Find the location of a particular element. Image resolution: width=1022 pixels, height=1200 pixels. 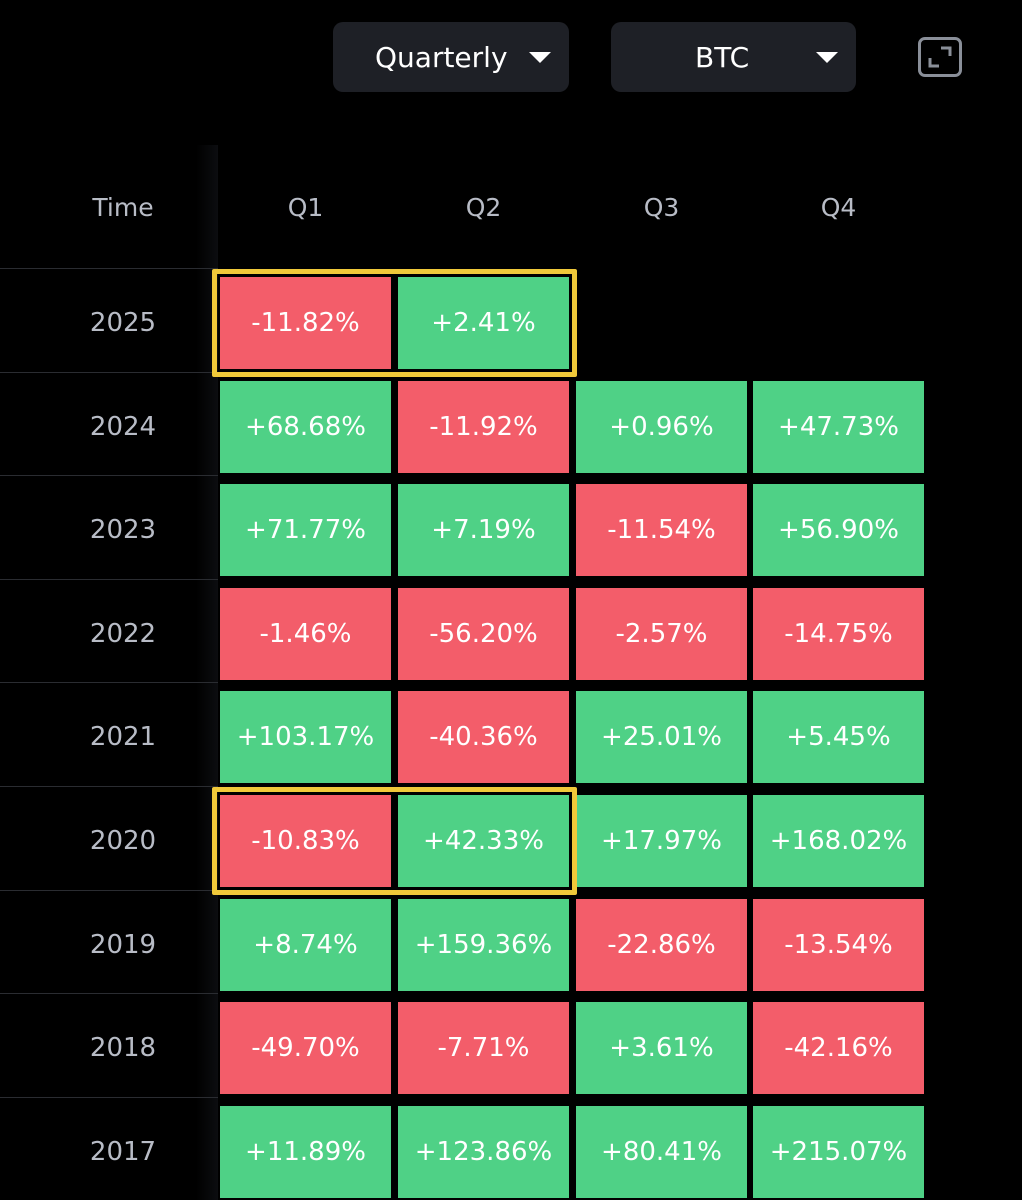

cell-2022-q4: -14.75% is located at coordinates (838, 634).